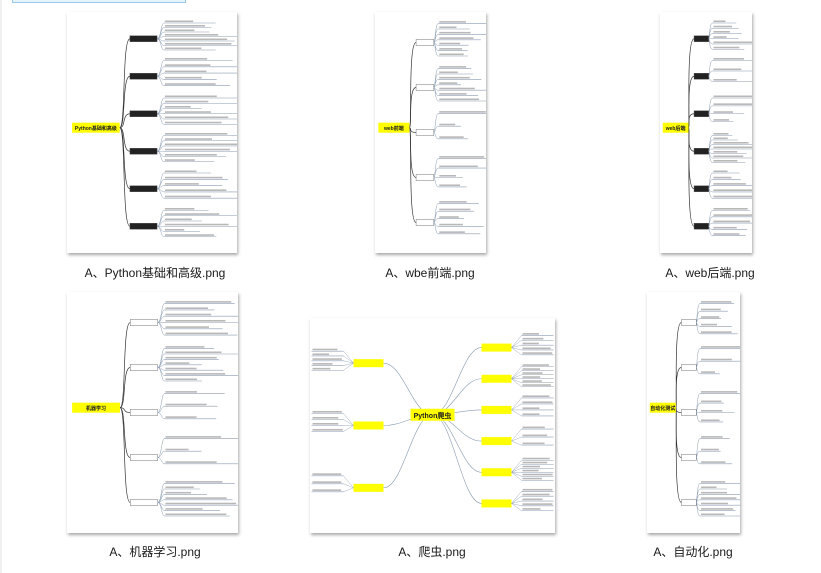 This screenshot has width=821, height=573. I want to click on file-name: A、web后端.png, so click(710, 273).